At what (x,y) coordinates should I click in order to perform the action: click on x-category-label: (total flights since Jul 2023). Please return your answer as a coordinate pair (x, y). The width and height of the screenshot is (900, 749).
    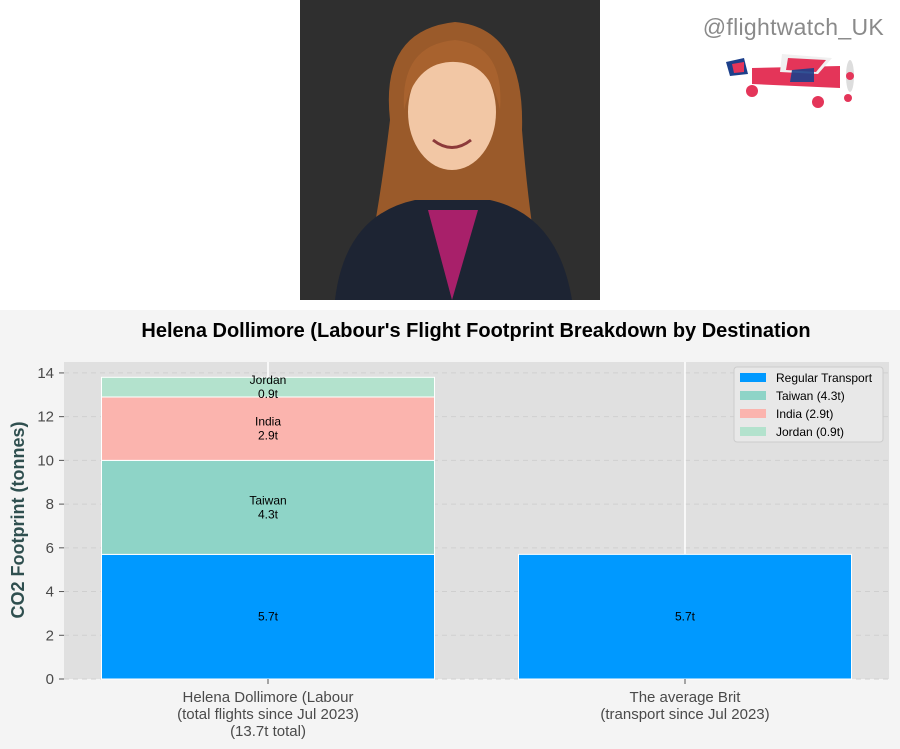
    Looking at the image, I should click on (268, 714).